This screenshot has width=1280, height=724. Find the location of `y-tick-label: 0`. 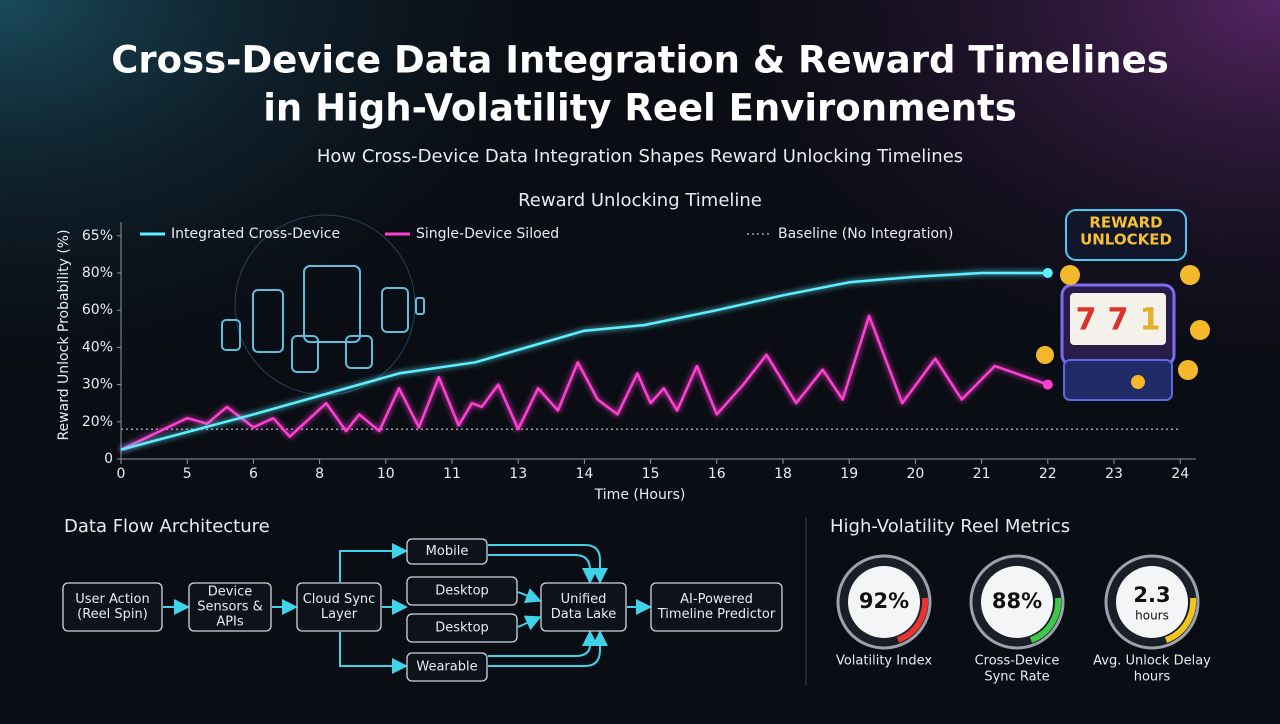

y-tick-label: 0 is located at coordinates (108, 459).